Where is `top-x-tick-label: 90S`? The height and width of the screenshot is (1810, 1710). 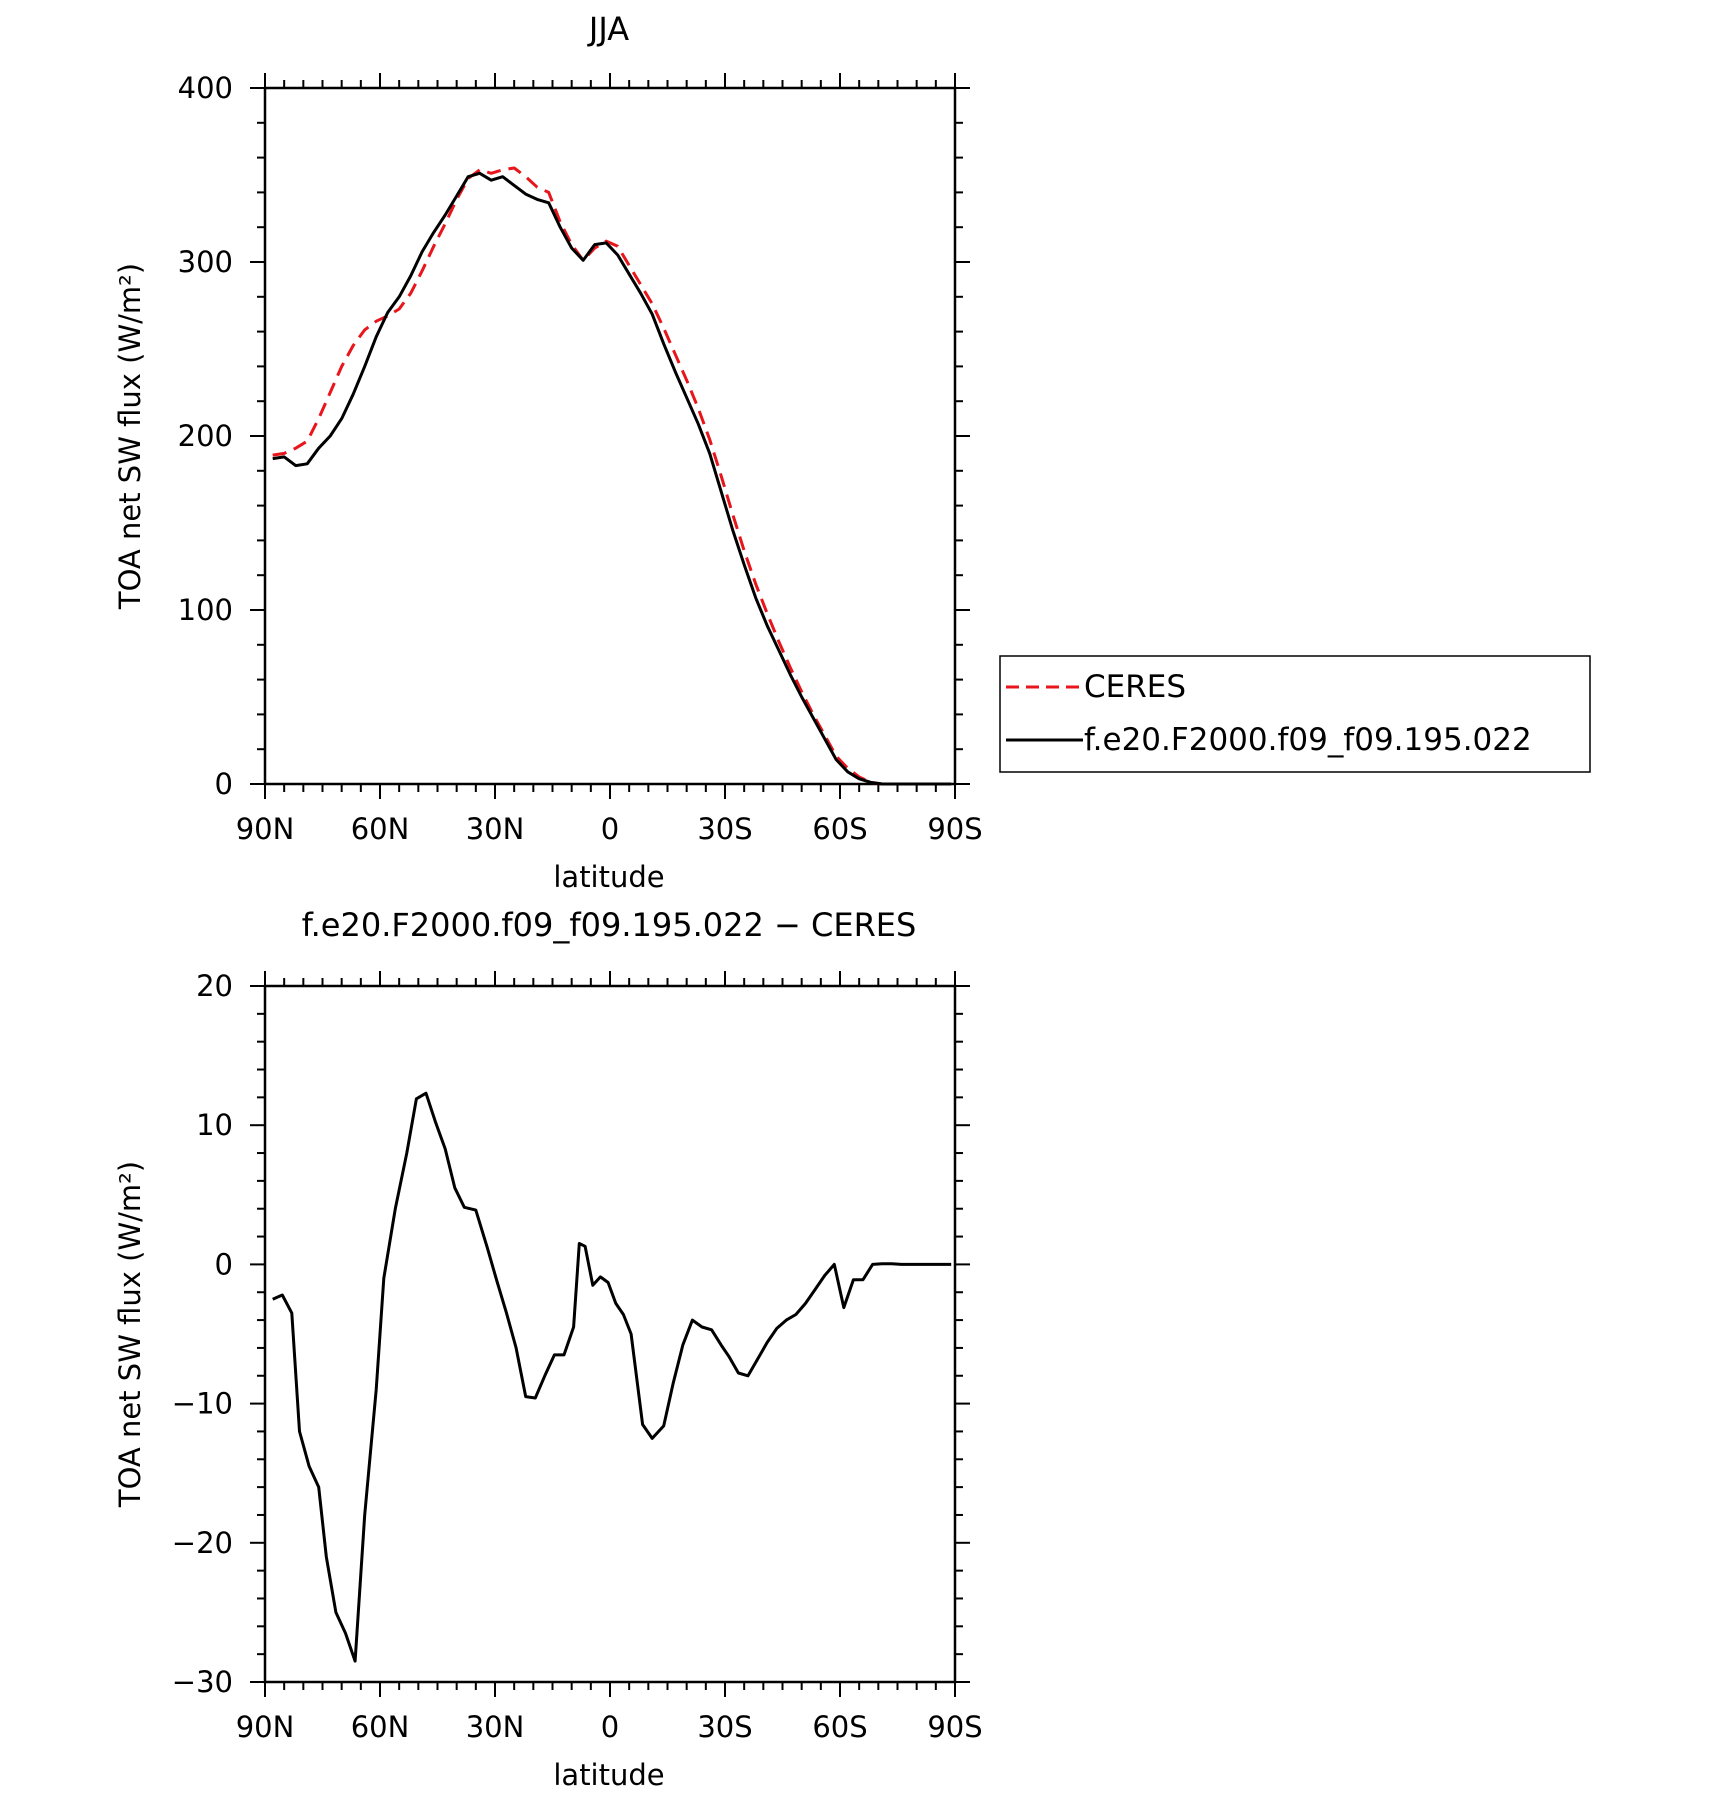 top-x-tick-label: 90S is located at coordinates (954, 829).